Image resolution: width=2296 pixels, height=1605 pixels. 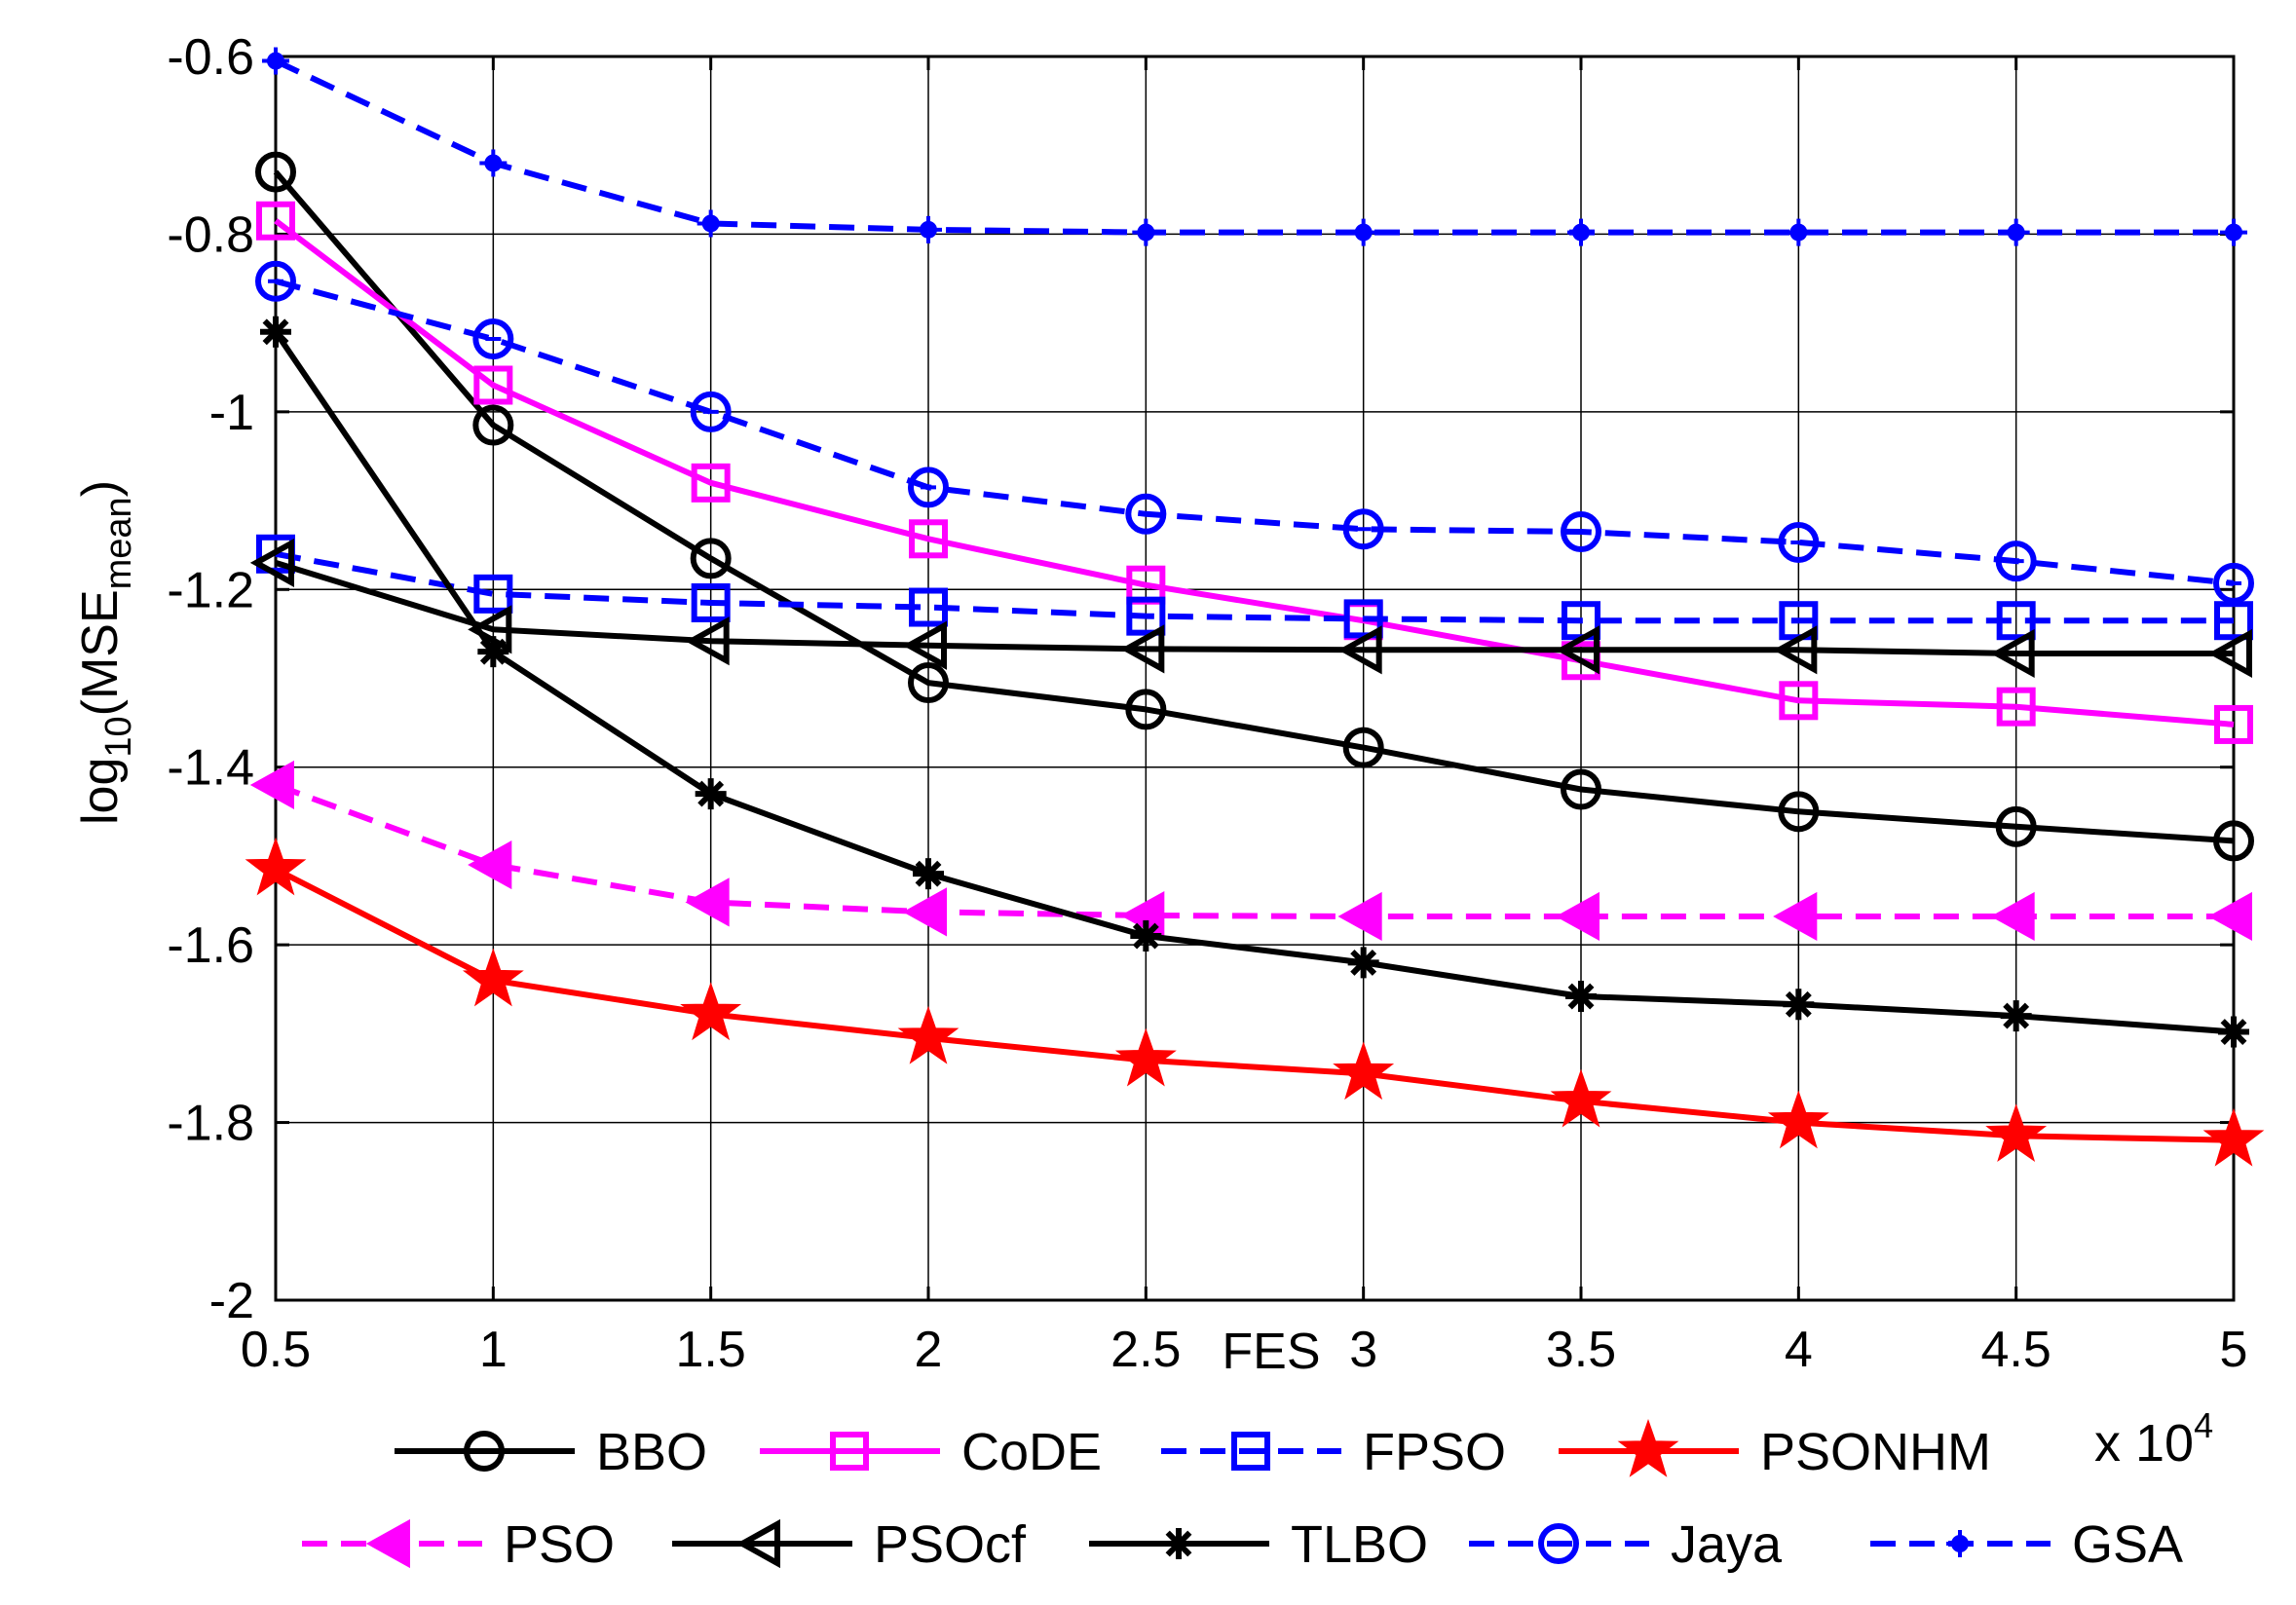 I want to click on series-line-psocf, so click(x=1254, y=608).